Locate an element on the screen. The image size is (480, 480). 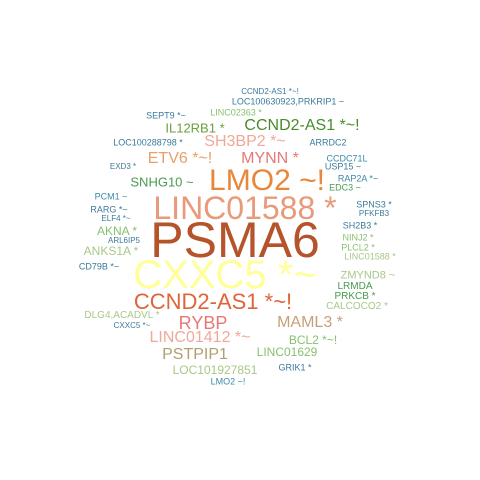
word: AKNA * is located at coordinates (117, 231).